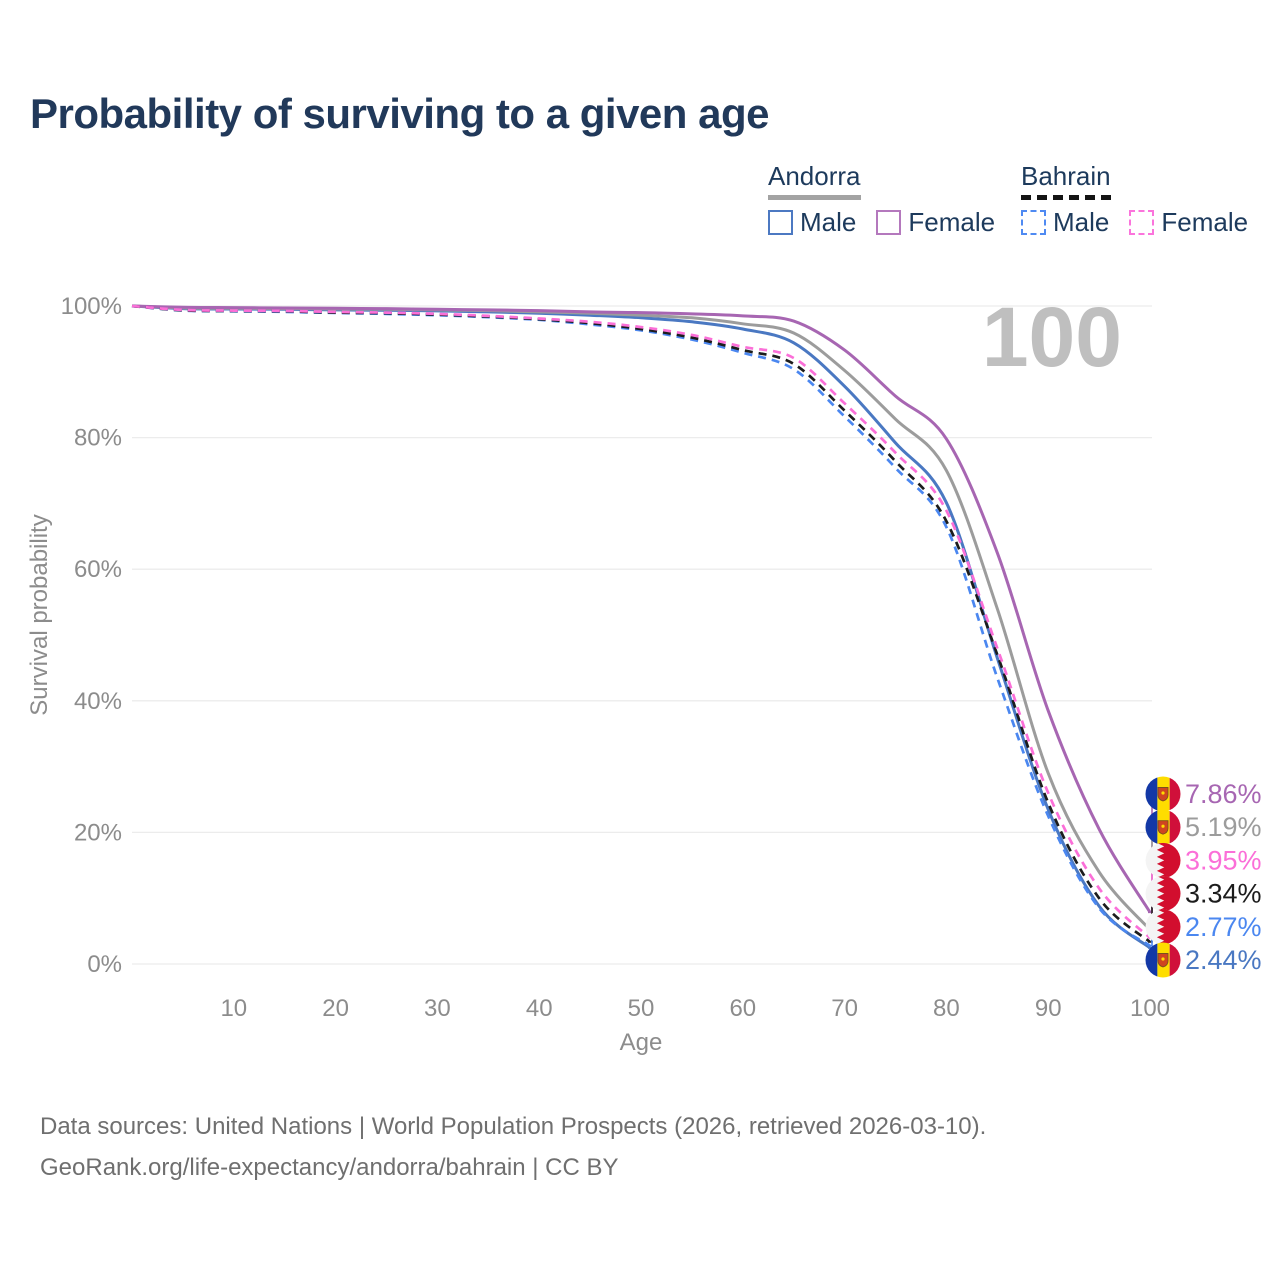  What do you see at coordinates (889, 222) in the screenshot?
I see `andorra-female-swatch-icon` at bounding box center [889, 222].